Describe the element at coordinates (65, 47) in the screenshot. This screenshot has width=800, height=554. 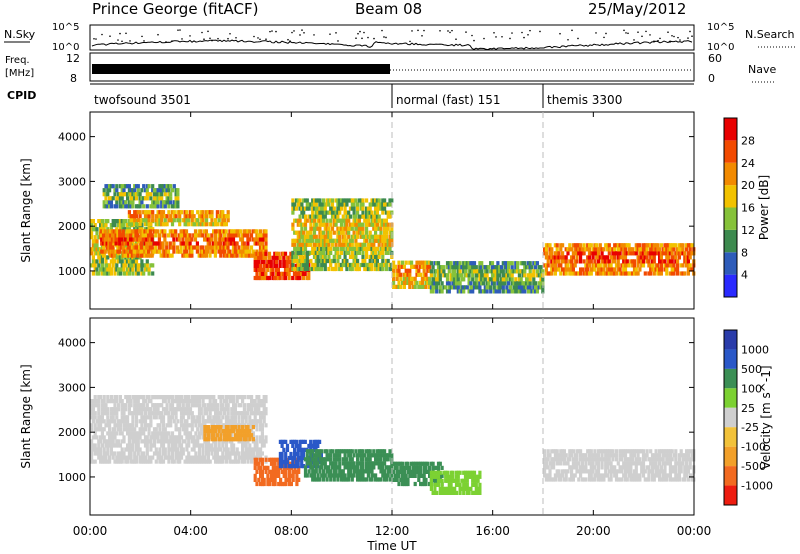
I see `nsky-tick-low: 10^0` at that location.